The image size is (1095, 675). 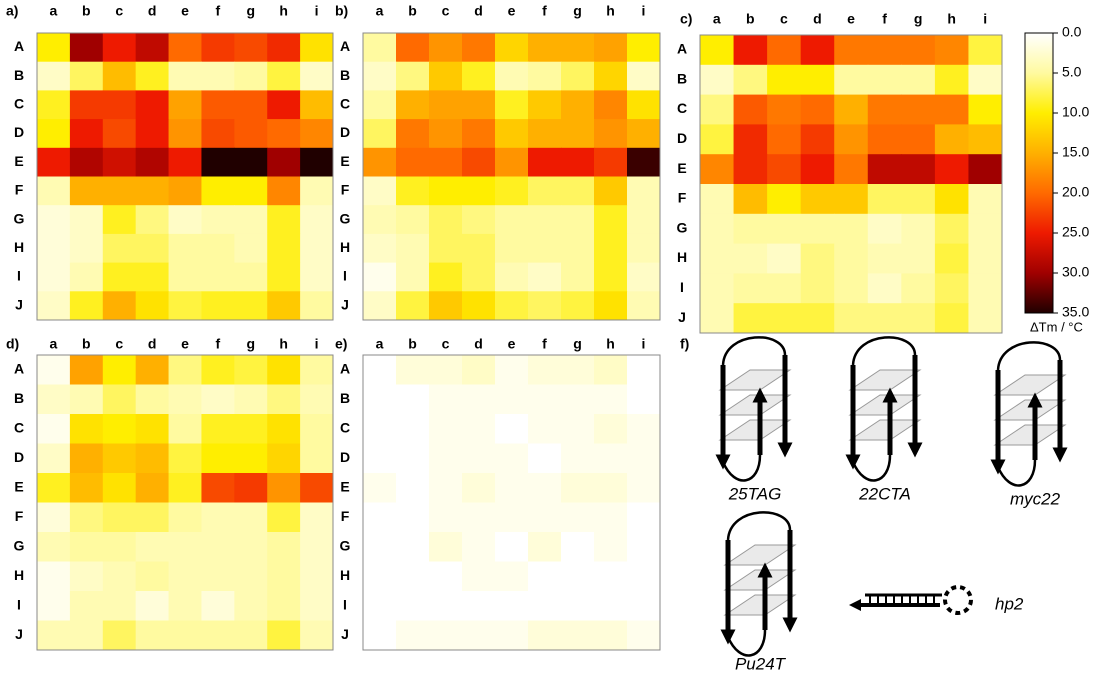 What do you see at coordinates (755, 493) in the screenshot?
I see `structure-label: 25TAG` at bounding box center [755, 493].